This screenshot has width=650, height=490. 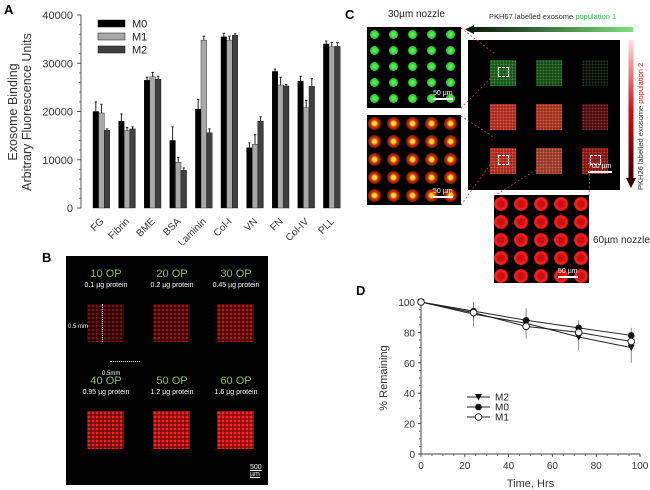 What do you see at coordinates (509, 466) in the screenshot?
I see `x-tick-label: 40` at bounding box center [509, 466].